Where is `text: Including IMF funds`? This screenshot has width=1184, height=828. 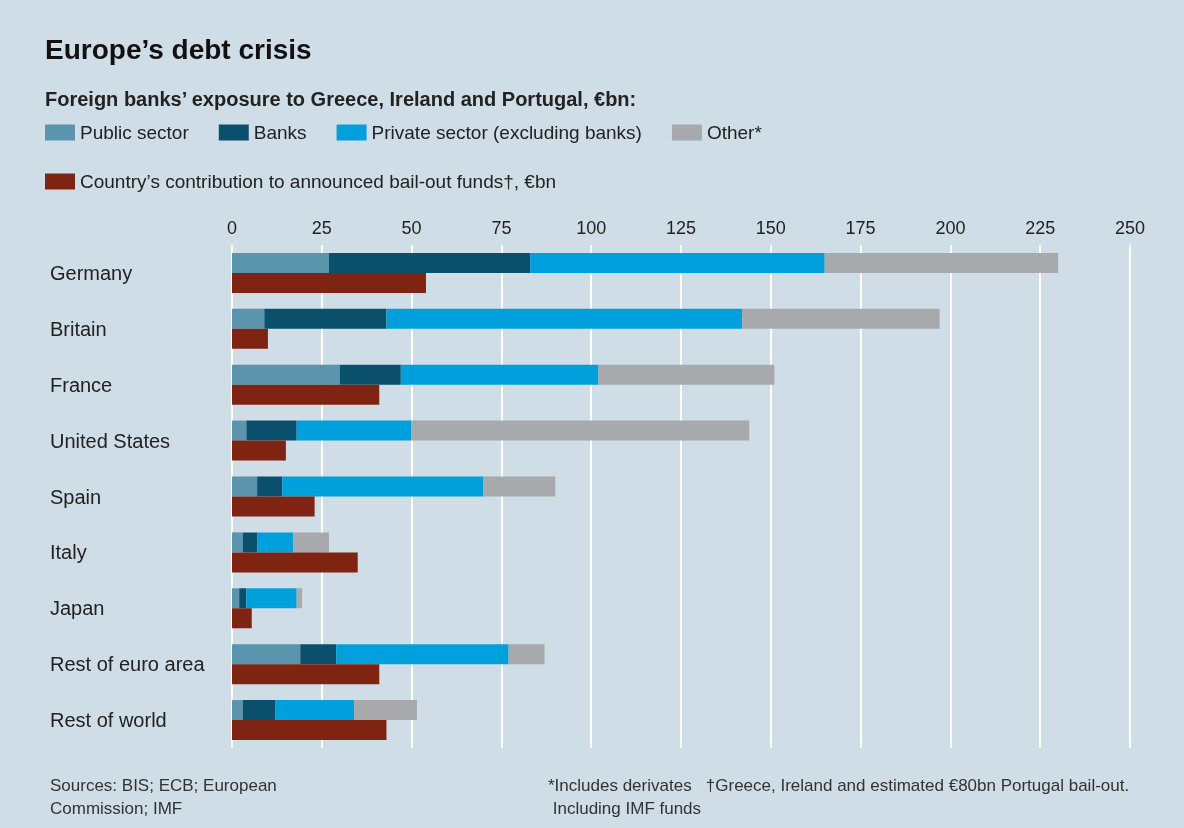 text: Including IMF funds is located at coordinates (627, 808).